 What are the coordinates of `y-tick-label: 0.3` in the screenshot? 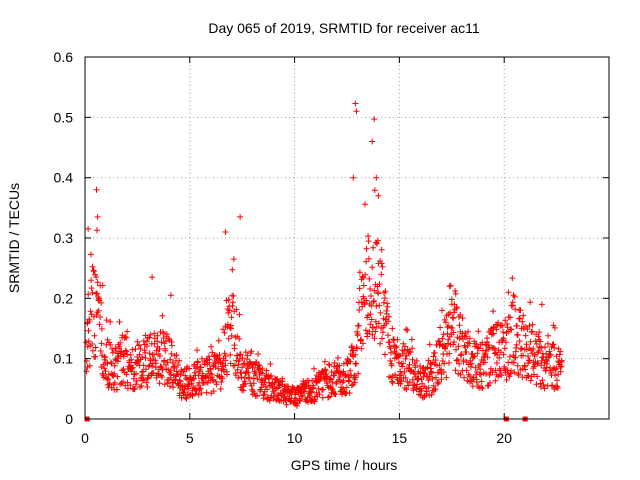 It's located at (64, 238).